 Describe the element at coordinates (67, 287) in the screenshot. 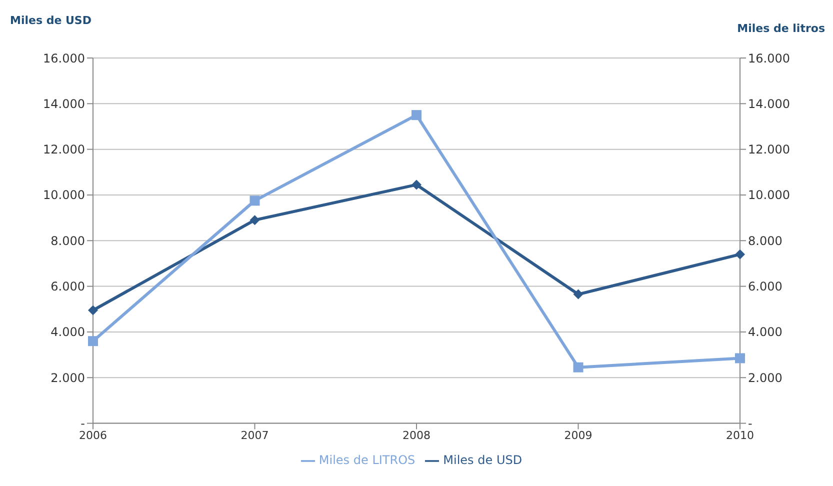

I see `y-tick-label: 6.000` at that location.